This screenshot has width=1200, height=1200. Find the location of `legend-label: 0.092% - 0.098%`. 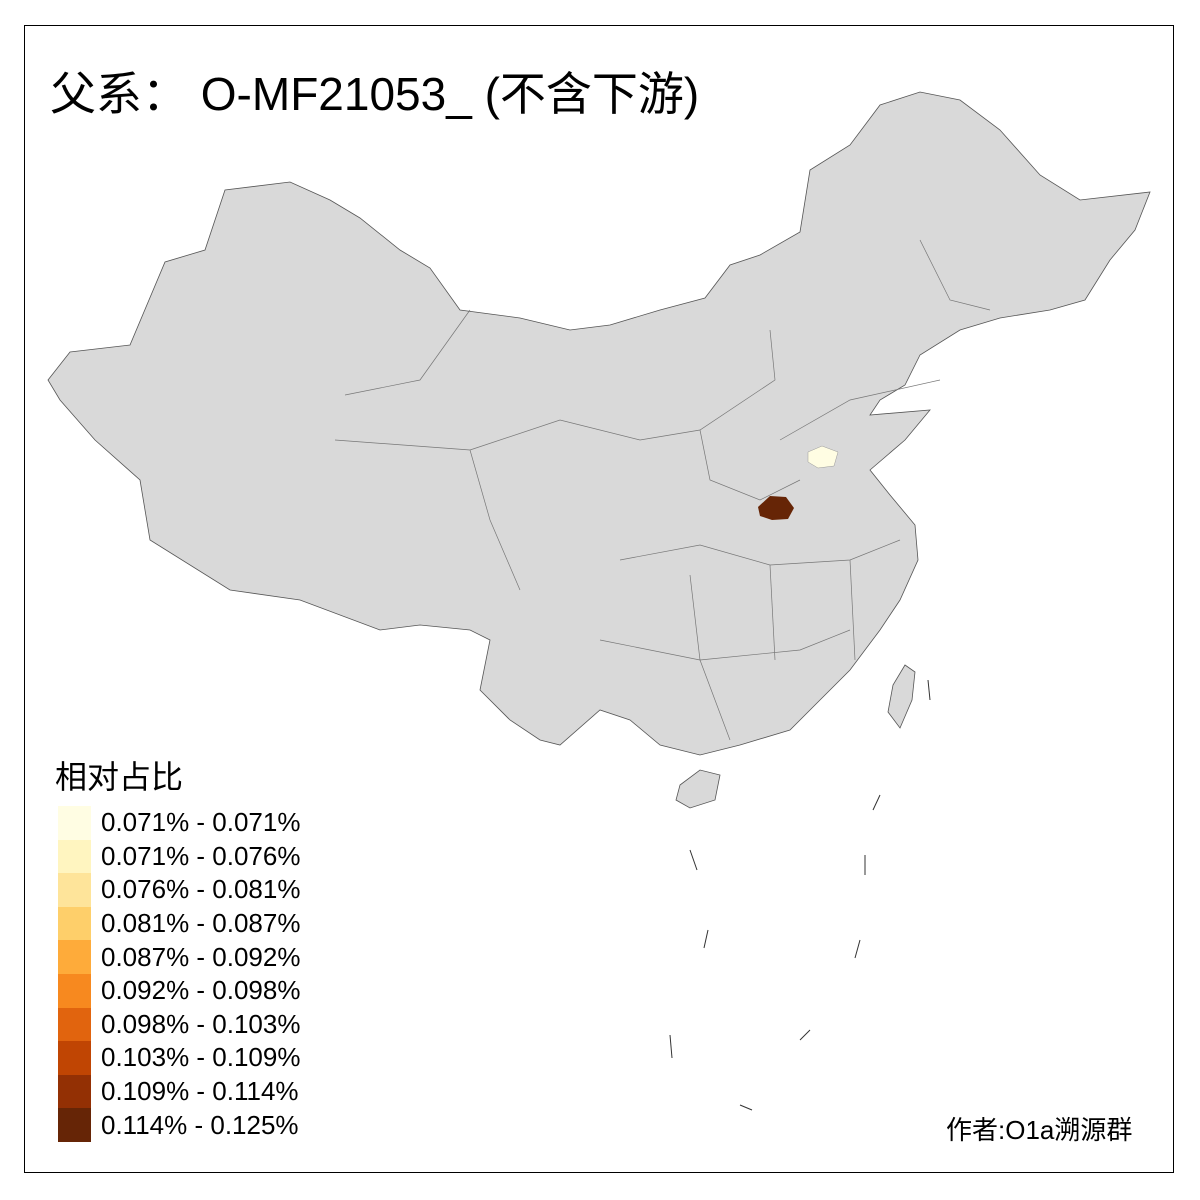

legend-label: 0.092% - 0.098% is located at coordinates (201, 990).